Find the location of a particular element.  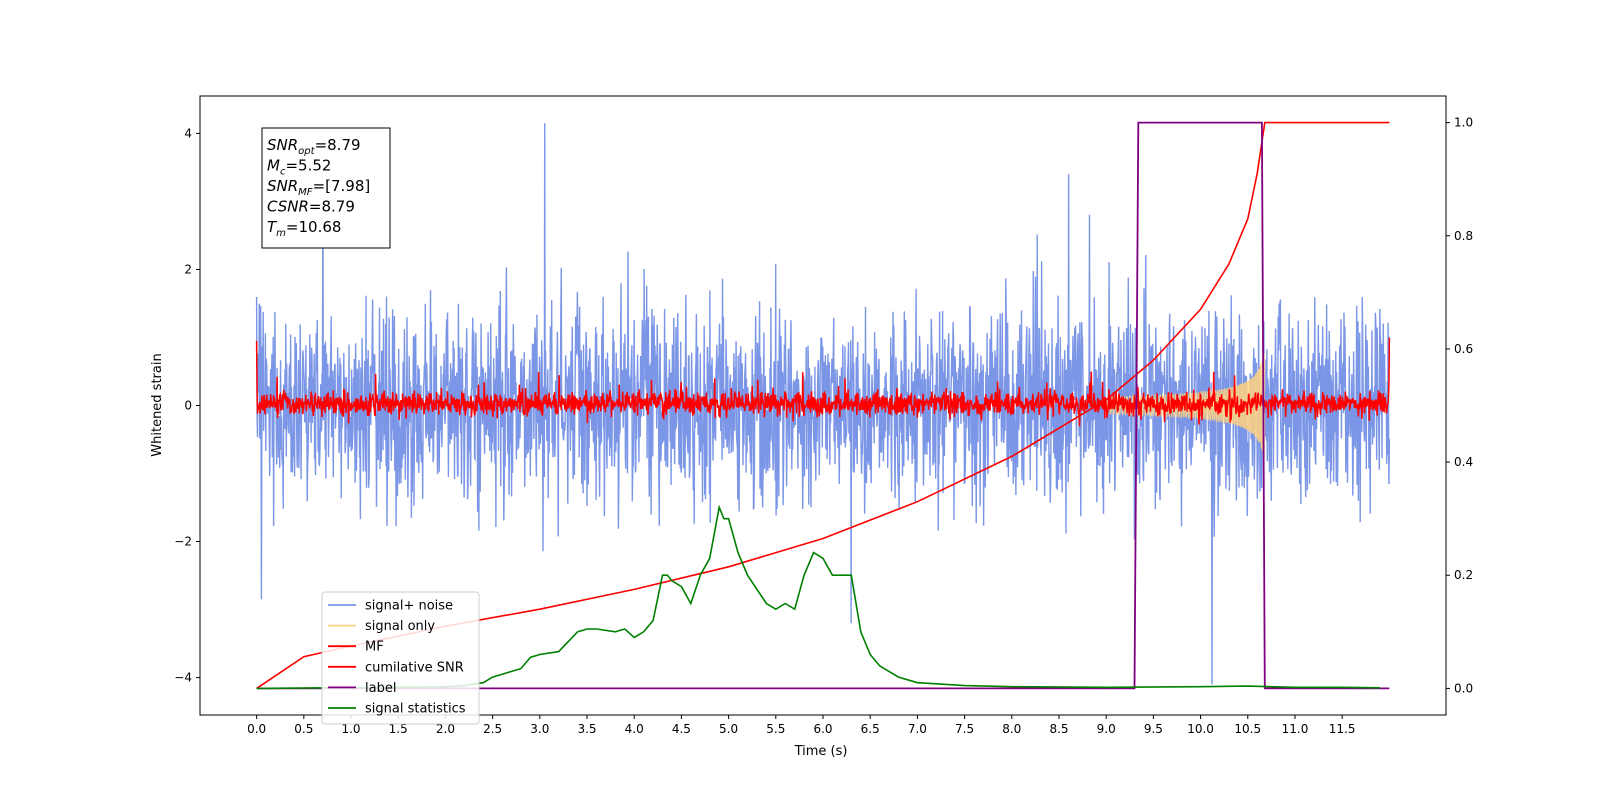

x-tick-label: 6.0 is located at coordinates (822, 729).